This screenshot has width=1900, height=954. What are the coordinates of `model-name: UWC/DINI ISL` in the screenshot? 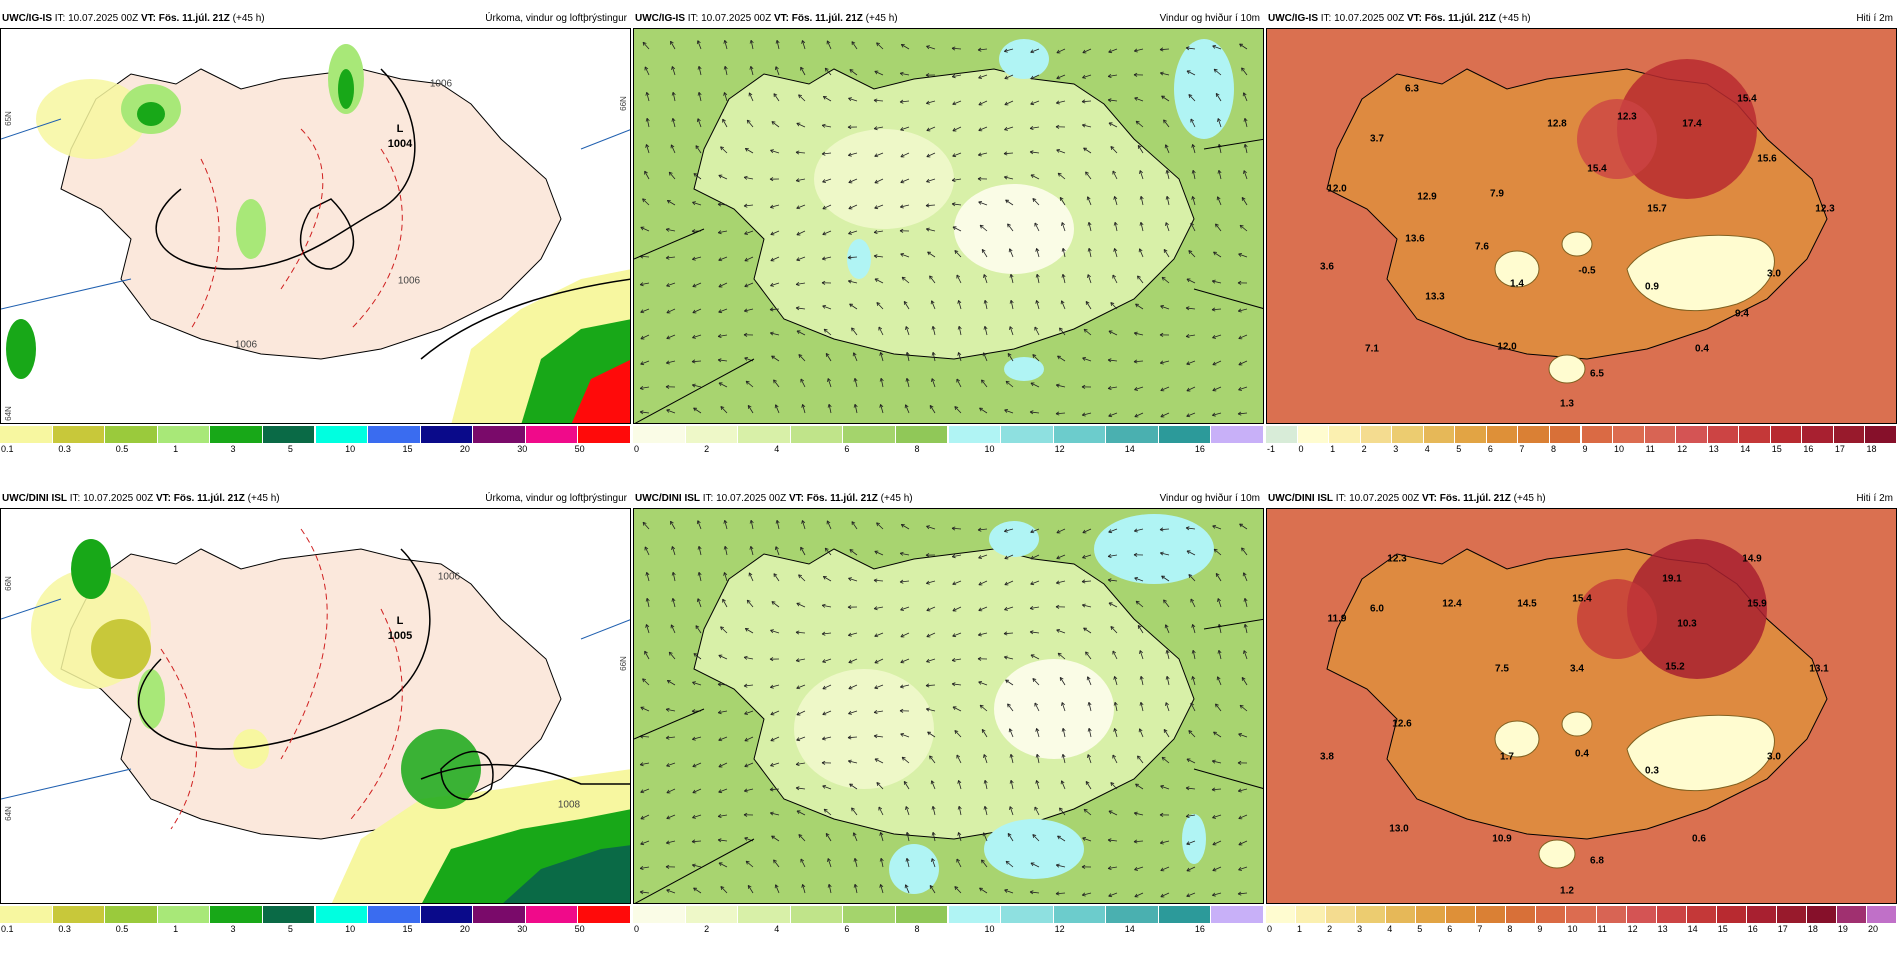 It's located at (667, 498).